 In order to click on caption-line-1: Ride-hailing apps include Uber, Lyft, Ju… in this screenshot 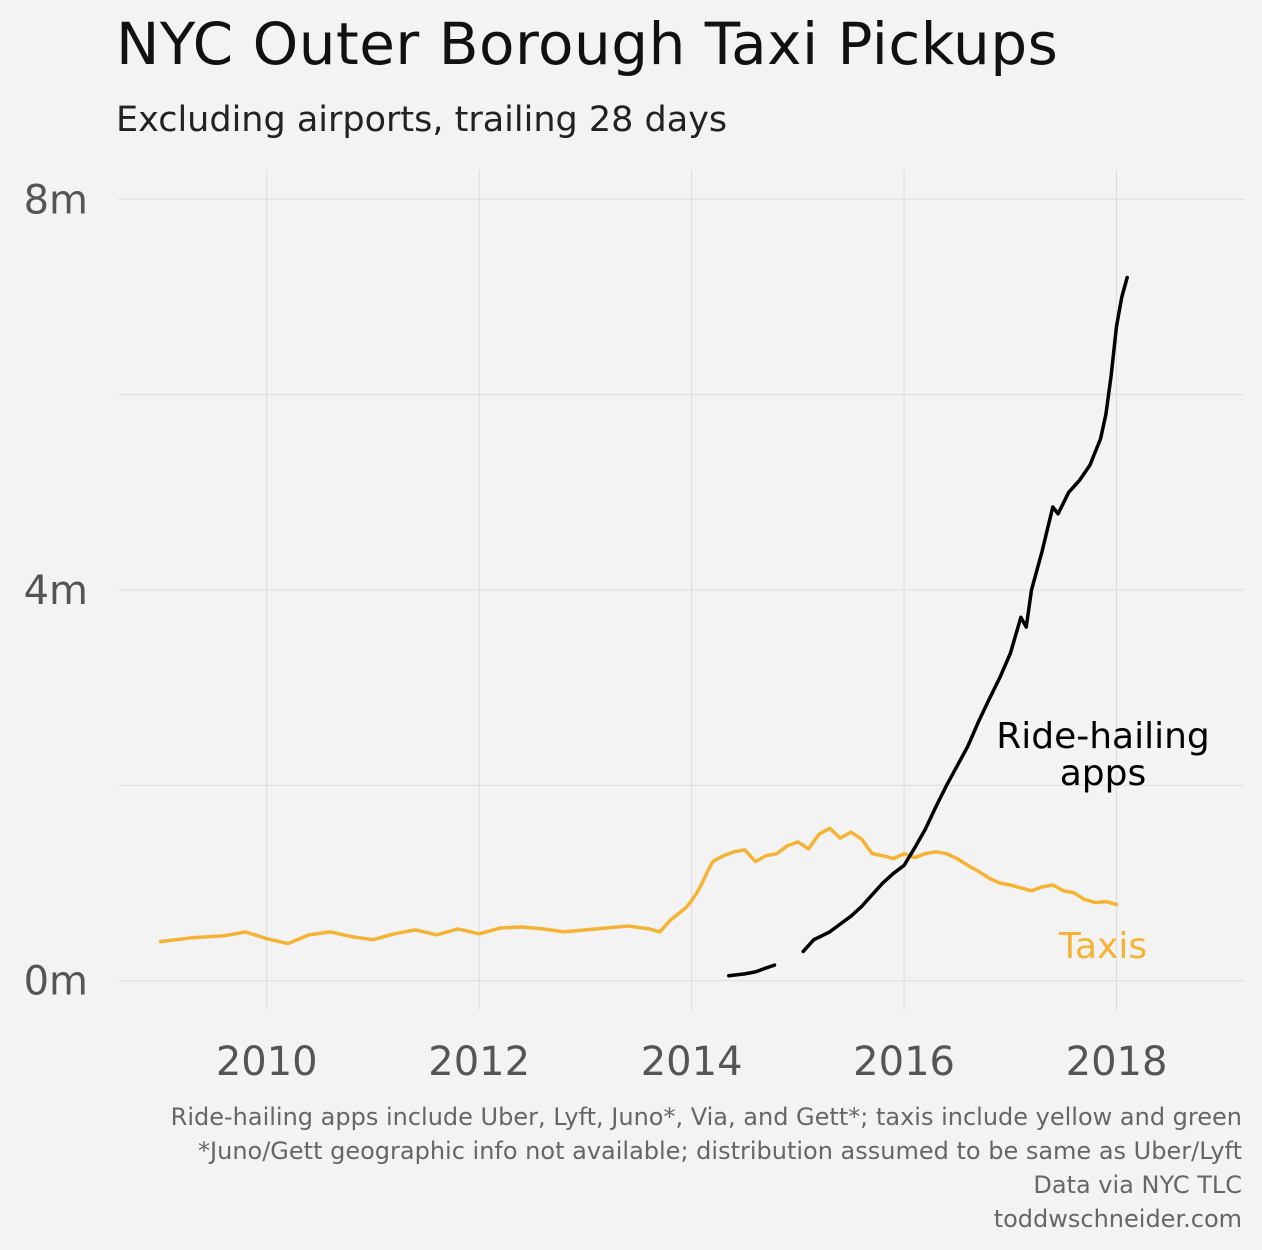, I will do `click(706, 1117)`.